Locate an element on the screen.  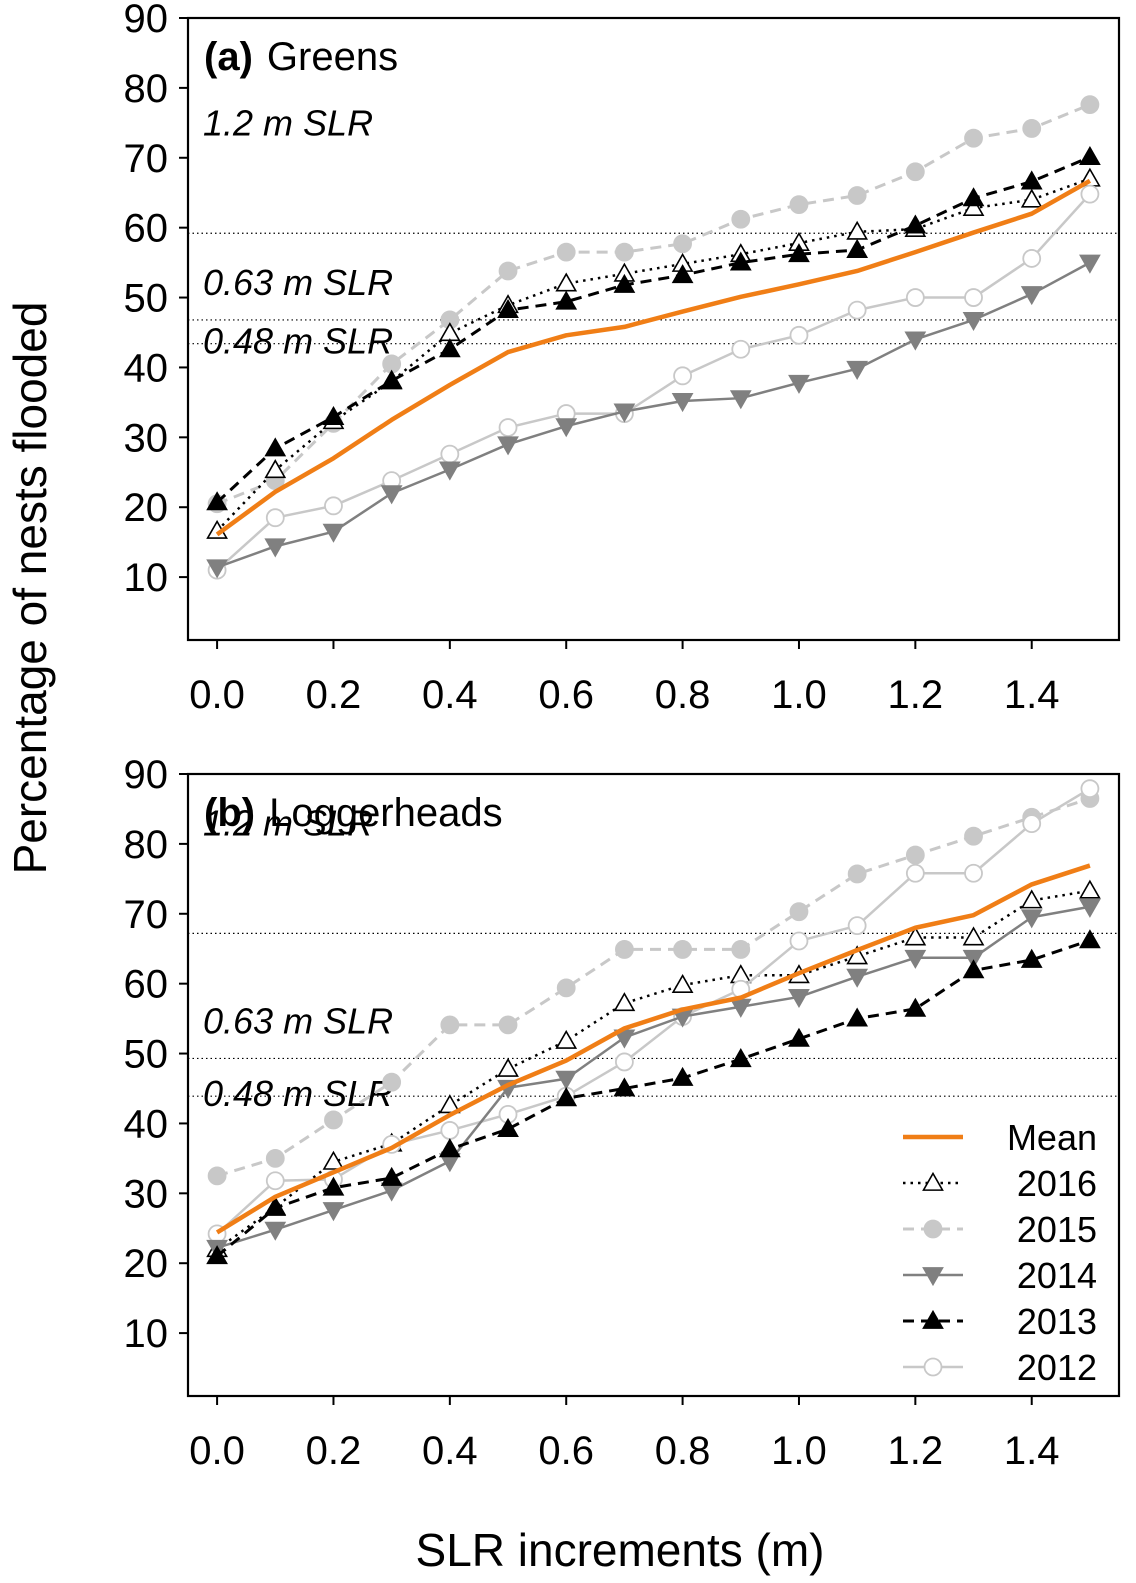
x-tick-label: 1.4 is located at coordinates (1032, 1451).